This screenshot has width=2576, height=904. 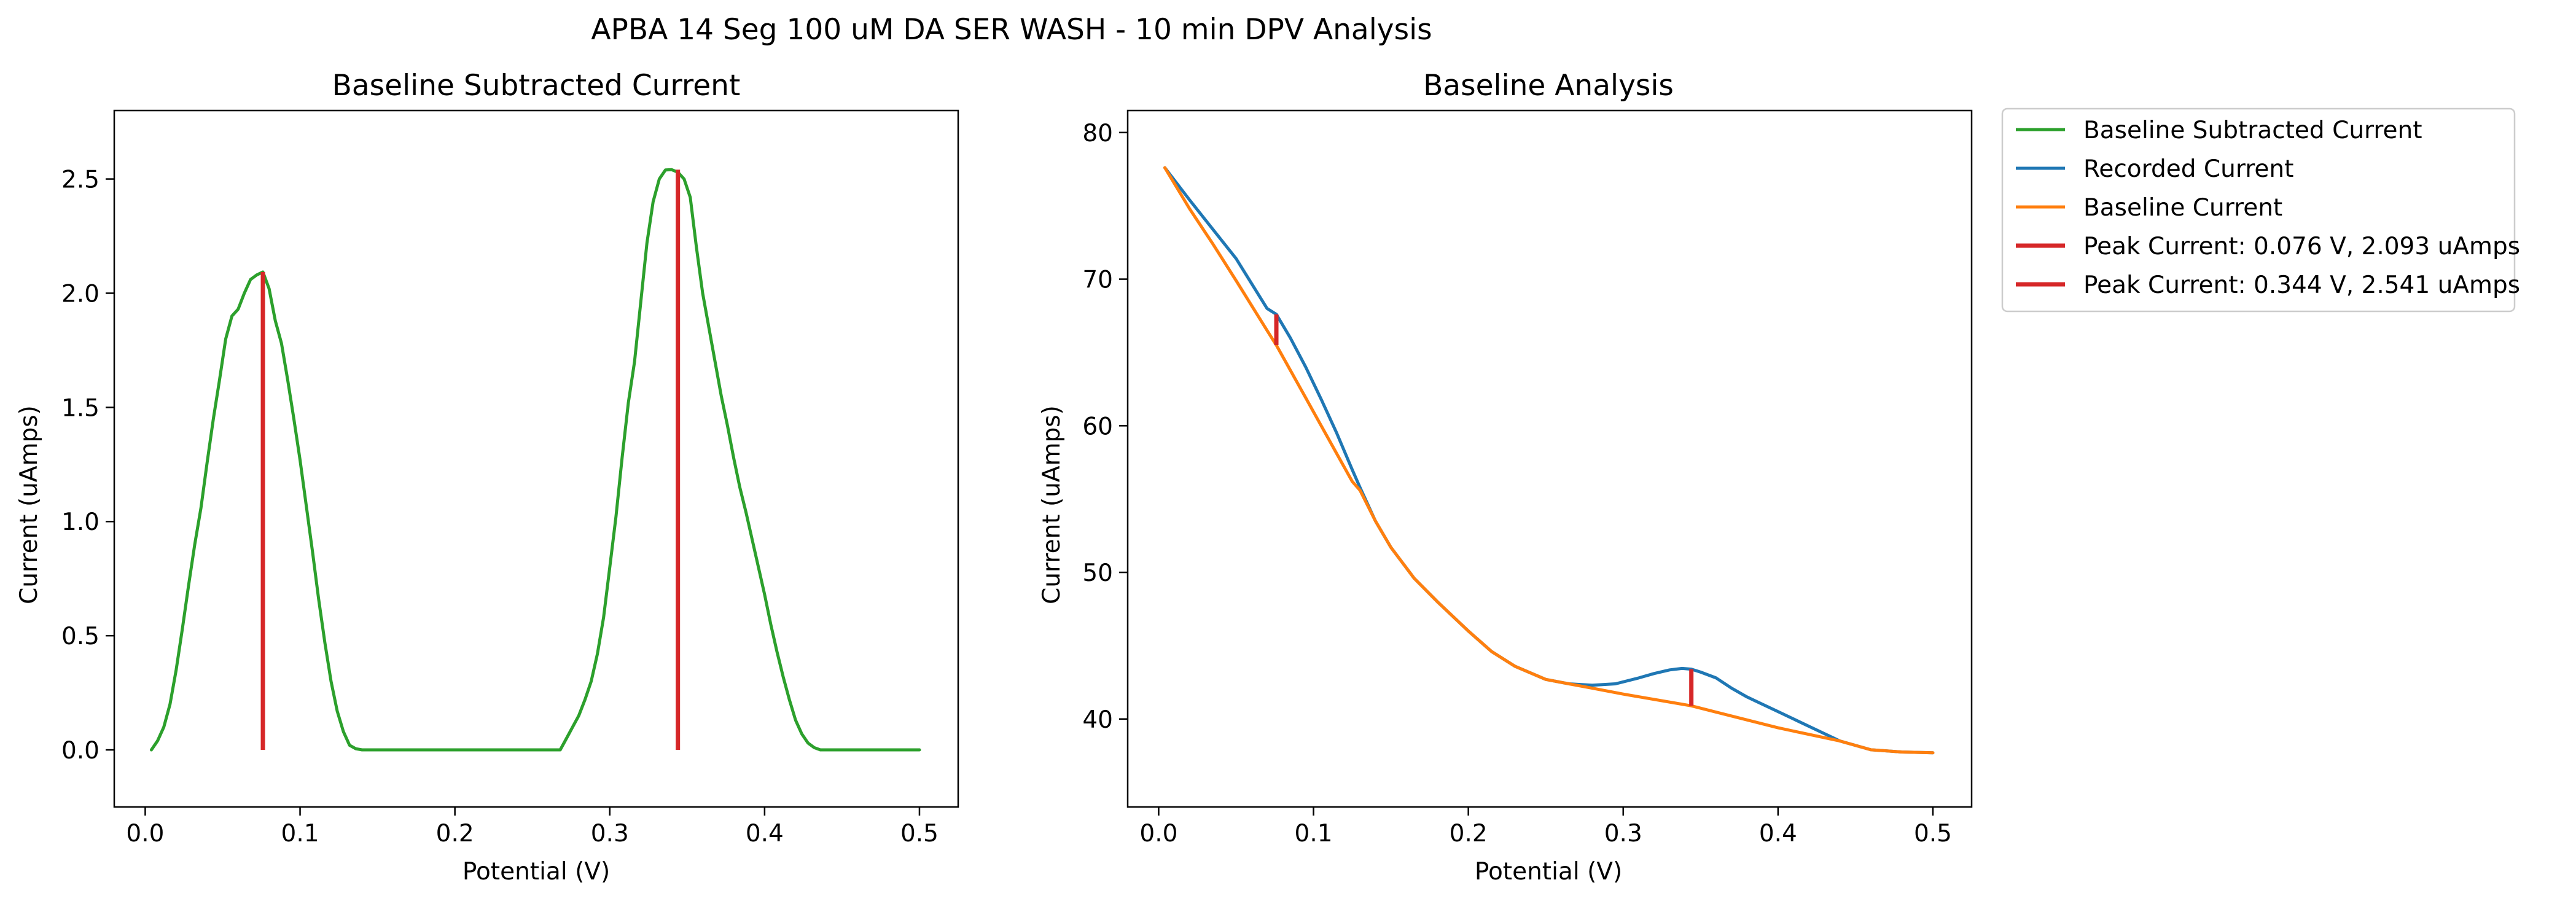 I want to click on y-tick-label: 60, so click(x=1097, y=426).